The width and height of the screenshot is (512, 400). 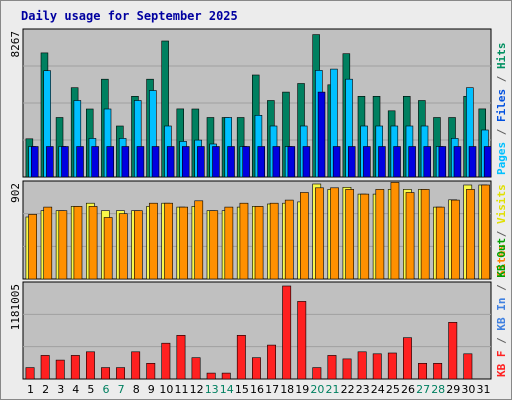 What do you see at coordinates (501, 204) in the screenshot?
I see `legend-entry: Visits` at bounding box center [501, 204].